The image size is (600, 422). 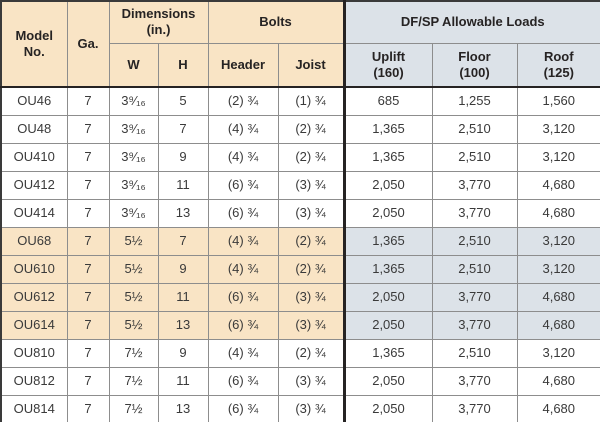 What do you see at coordinates (311, 65) in the screenshot?
I see `col-header-bolts-joist: Joist` at bounding box center [311, 65].